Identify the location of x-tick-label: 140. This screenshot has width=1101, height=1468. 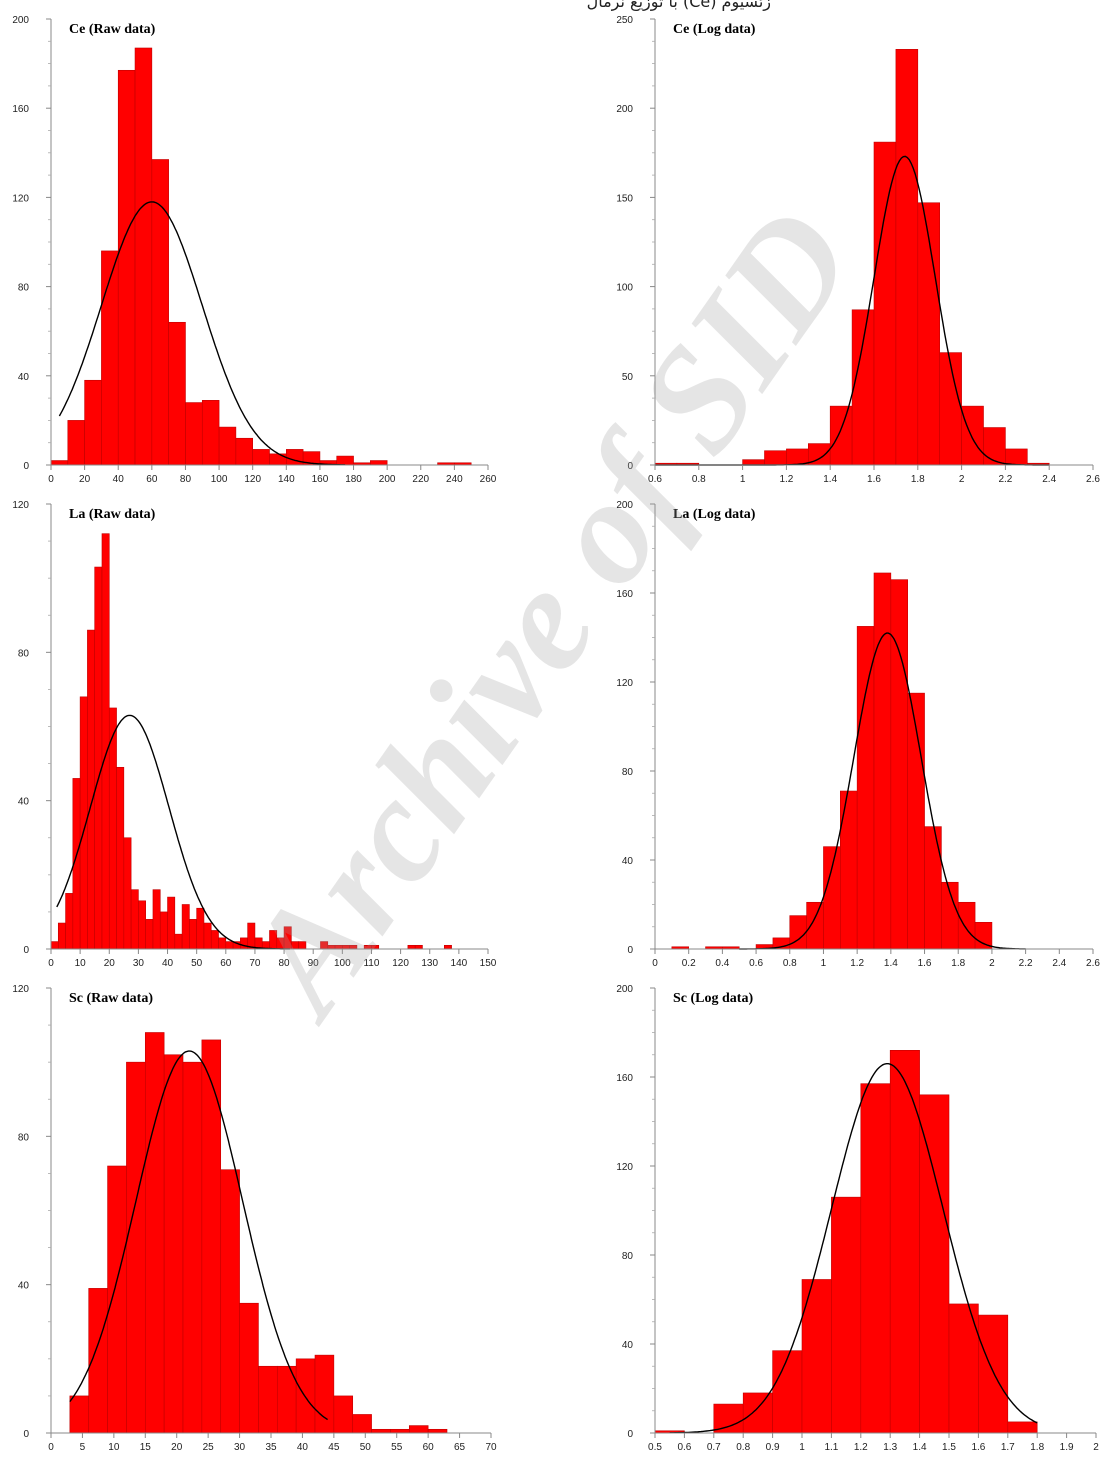
(286, 479).